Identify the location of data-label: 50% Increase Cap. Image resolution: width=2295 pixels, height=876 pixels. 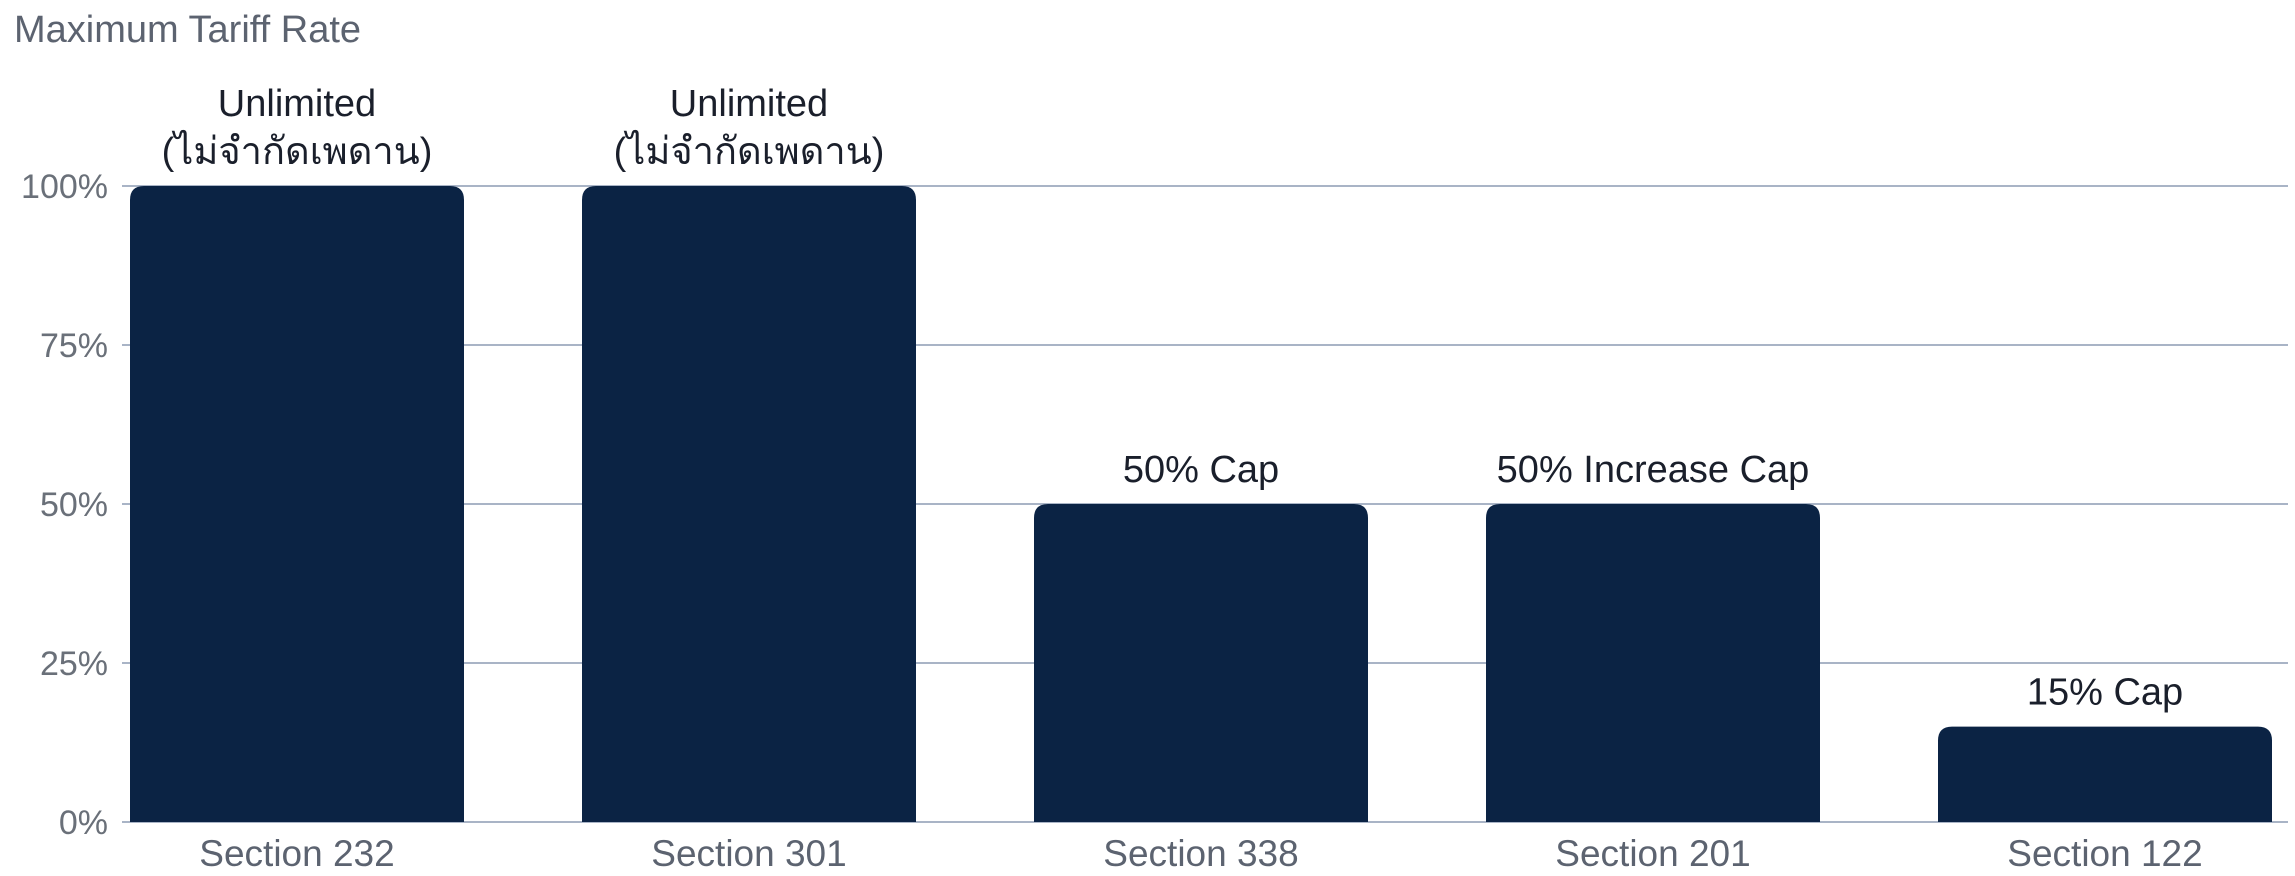
(1653, 470).